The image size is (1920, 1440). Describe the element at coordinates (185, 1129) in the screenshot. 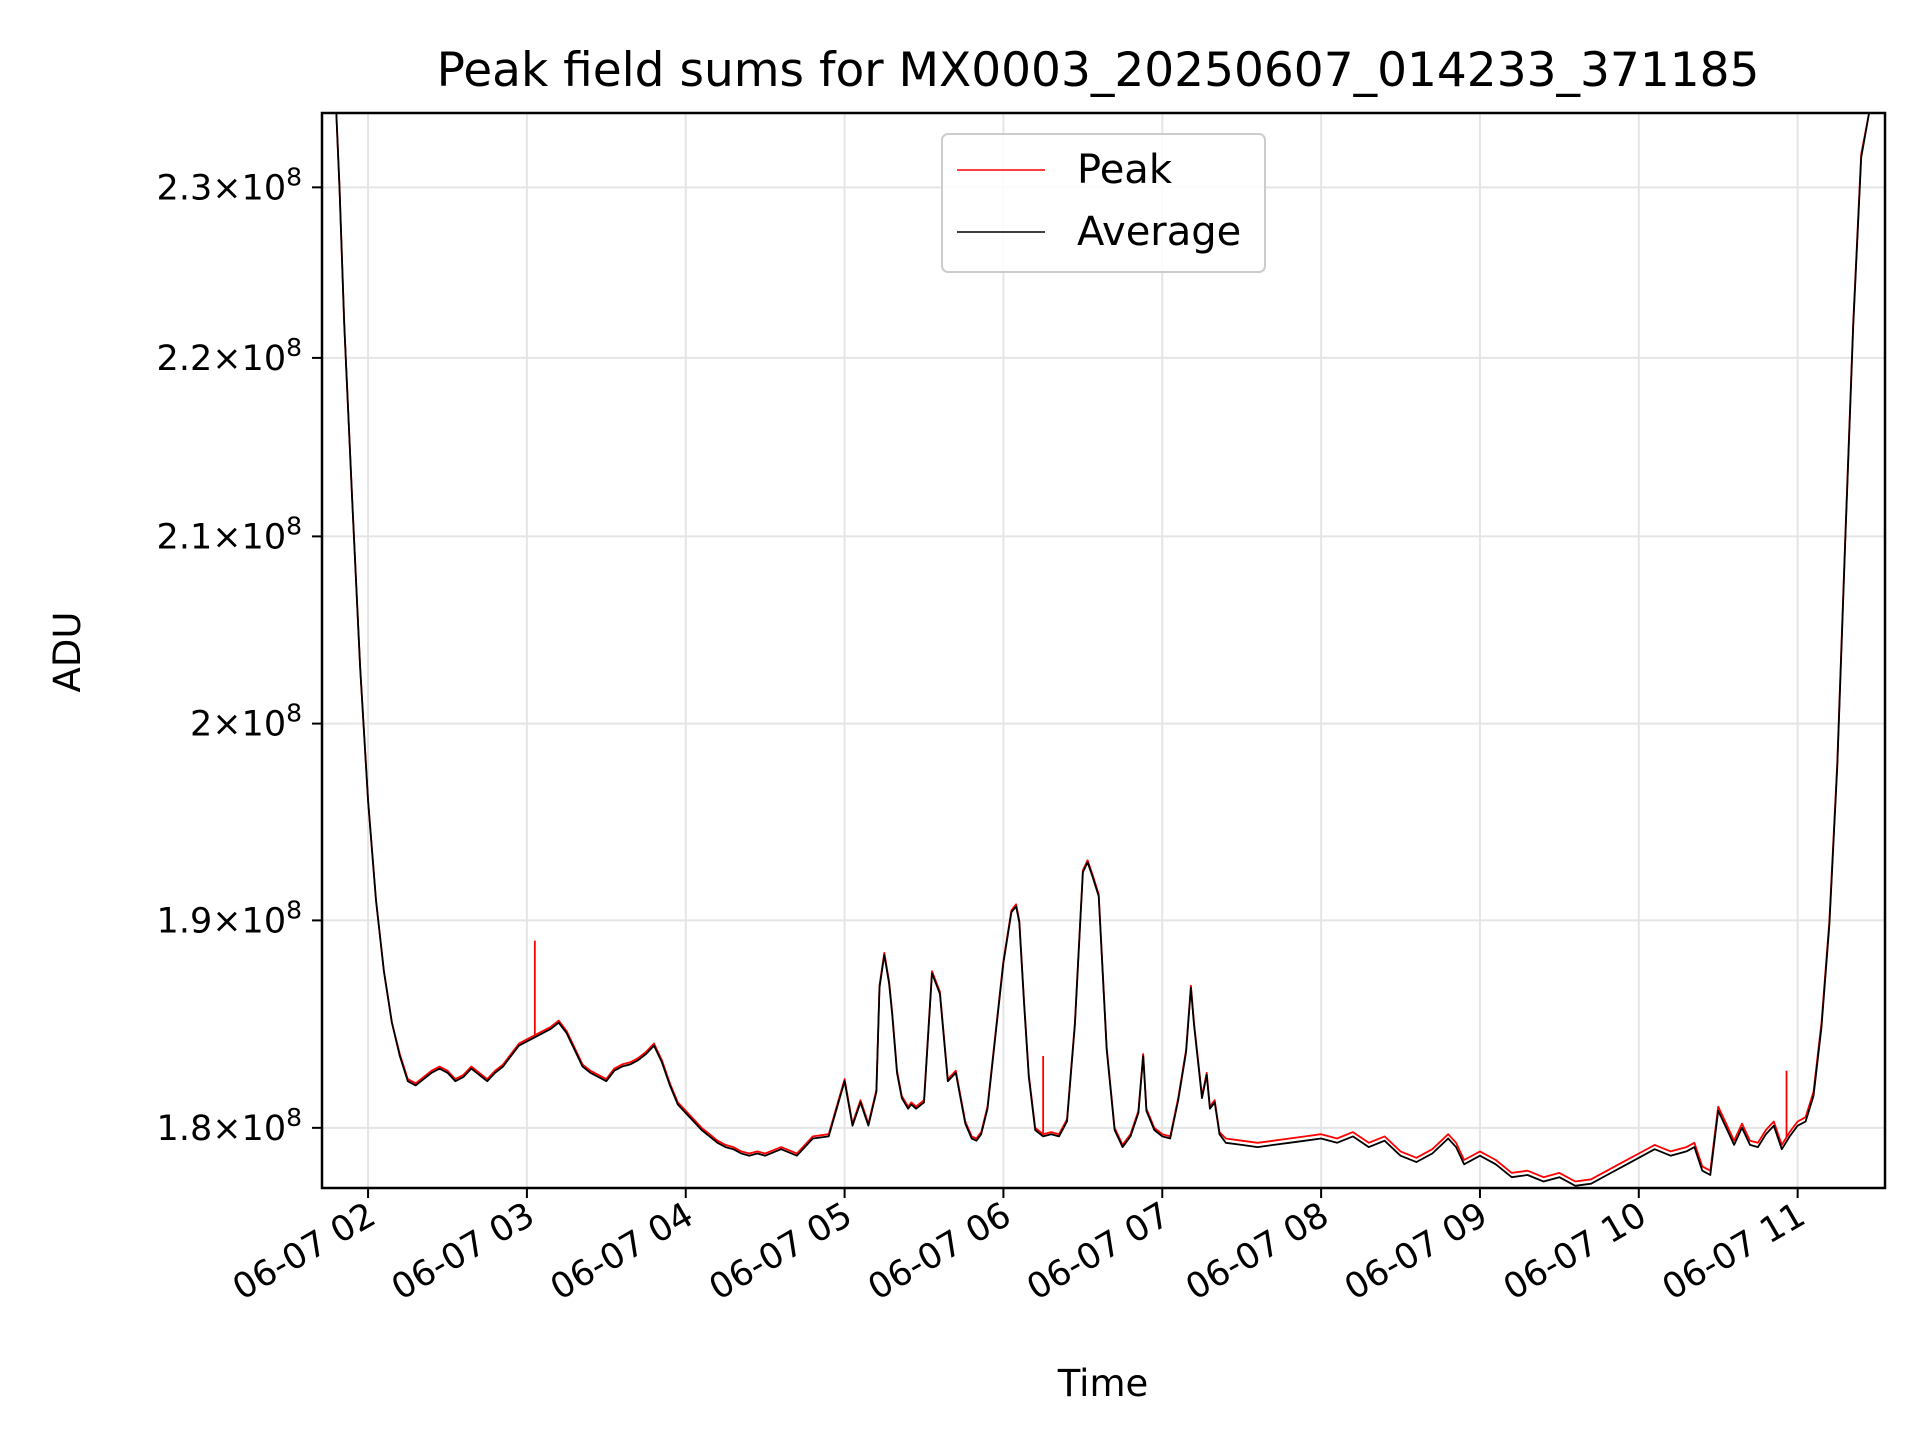

I see `y-tick-mantissa: 1.8` at that location.